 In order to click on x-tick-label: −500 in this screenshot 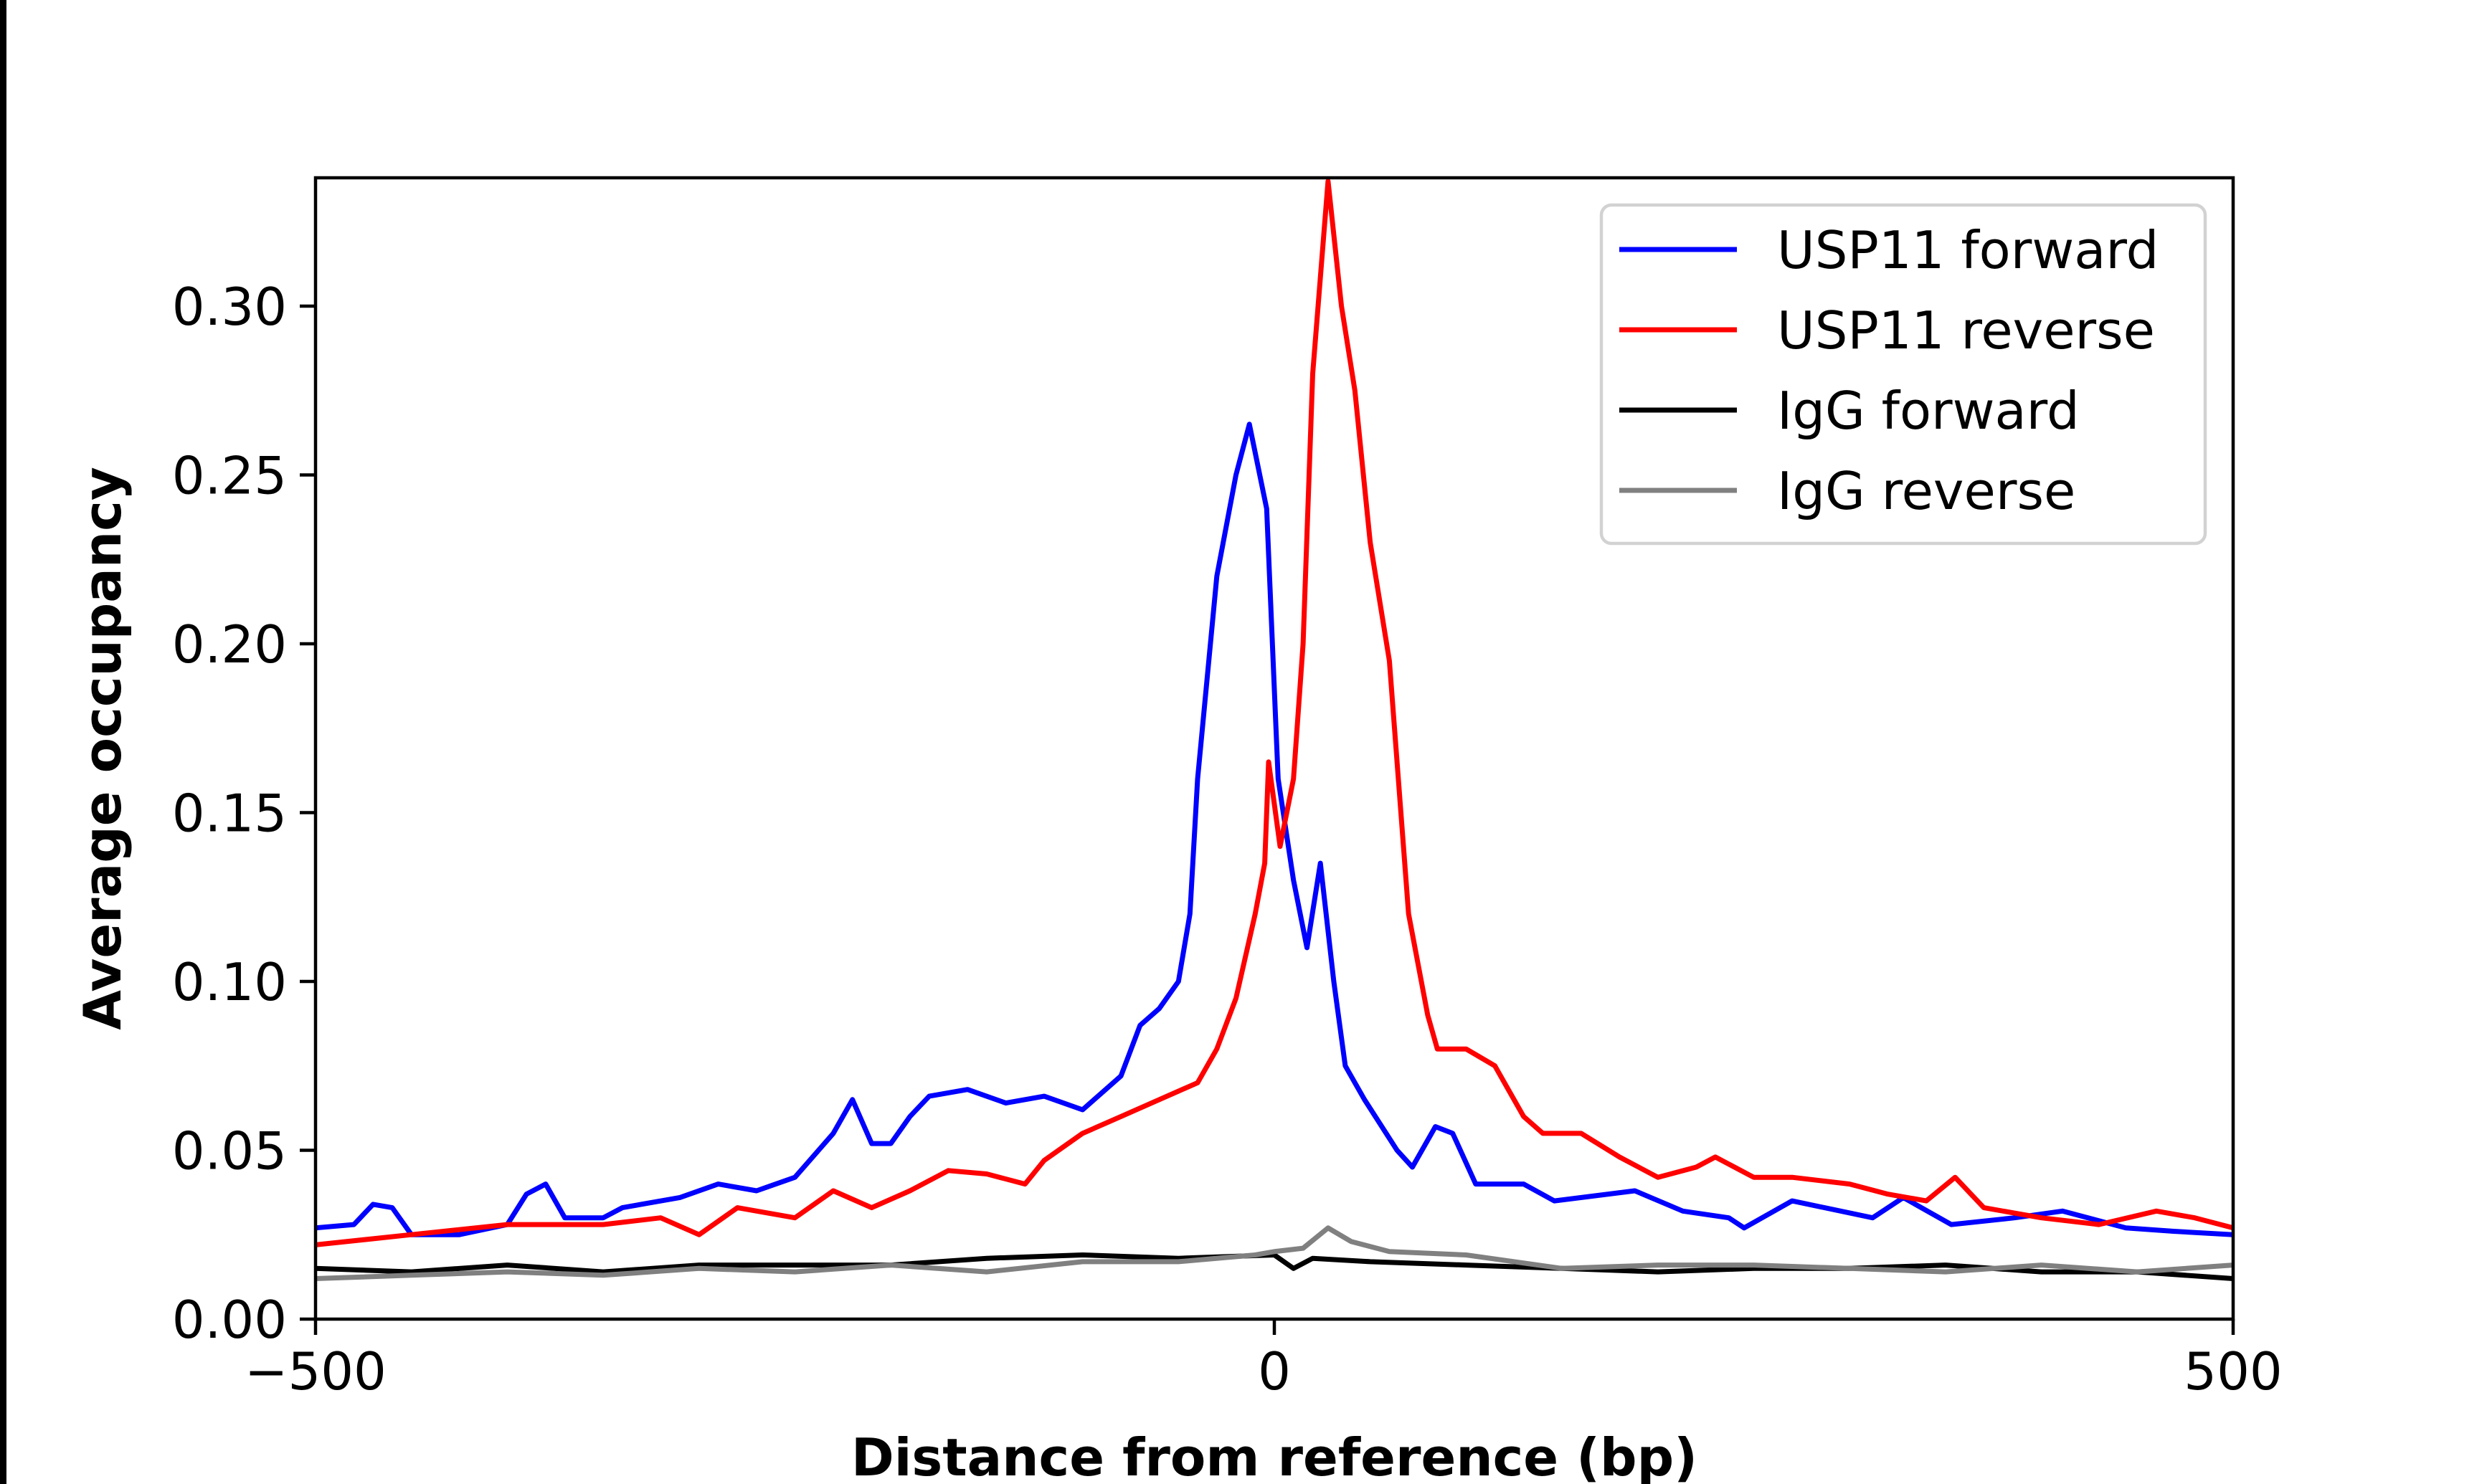, I will do `click(316, 1372)`.